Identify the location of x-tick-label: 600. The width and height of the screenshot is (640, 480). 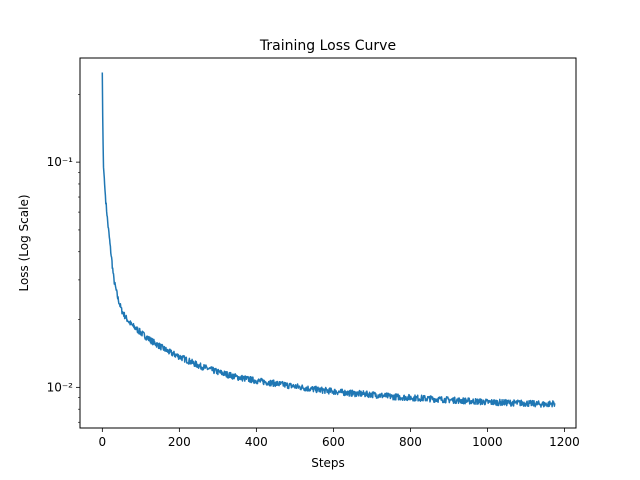
(333, 442).